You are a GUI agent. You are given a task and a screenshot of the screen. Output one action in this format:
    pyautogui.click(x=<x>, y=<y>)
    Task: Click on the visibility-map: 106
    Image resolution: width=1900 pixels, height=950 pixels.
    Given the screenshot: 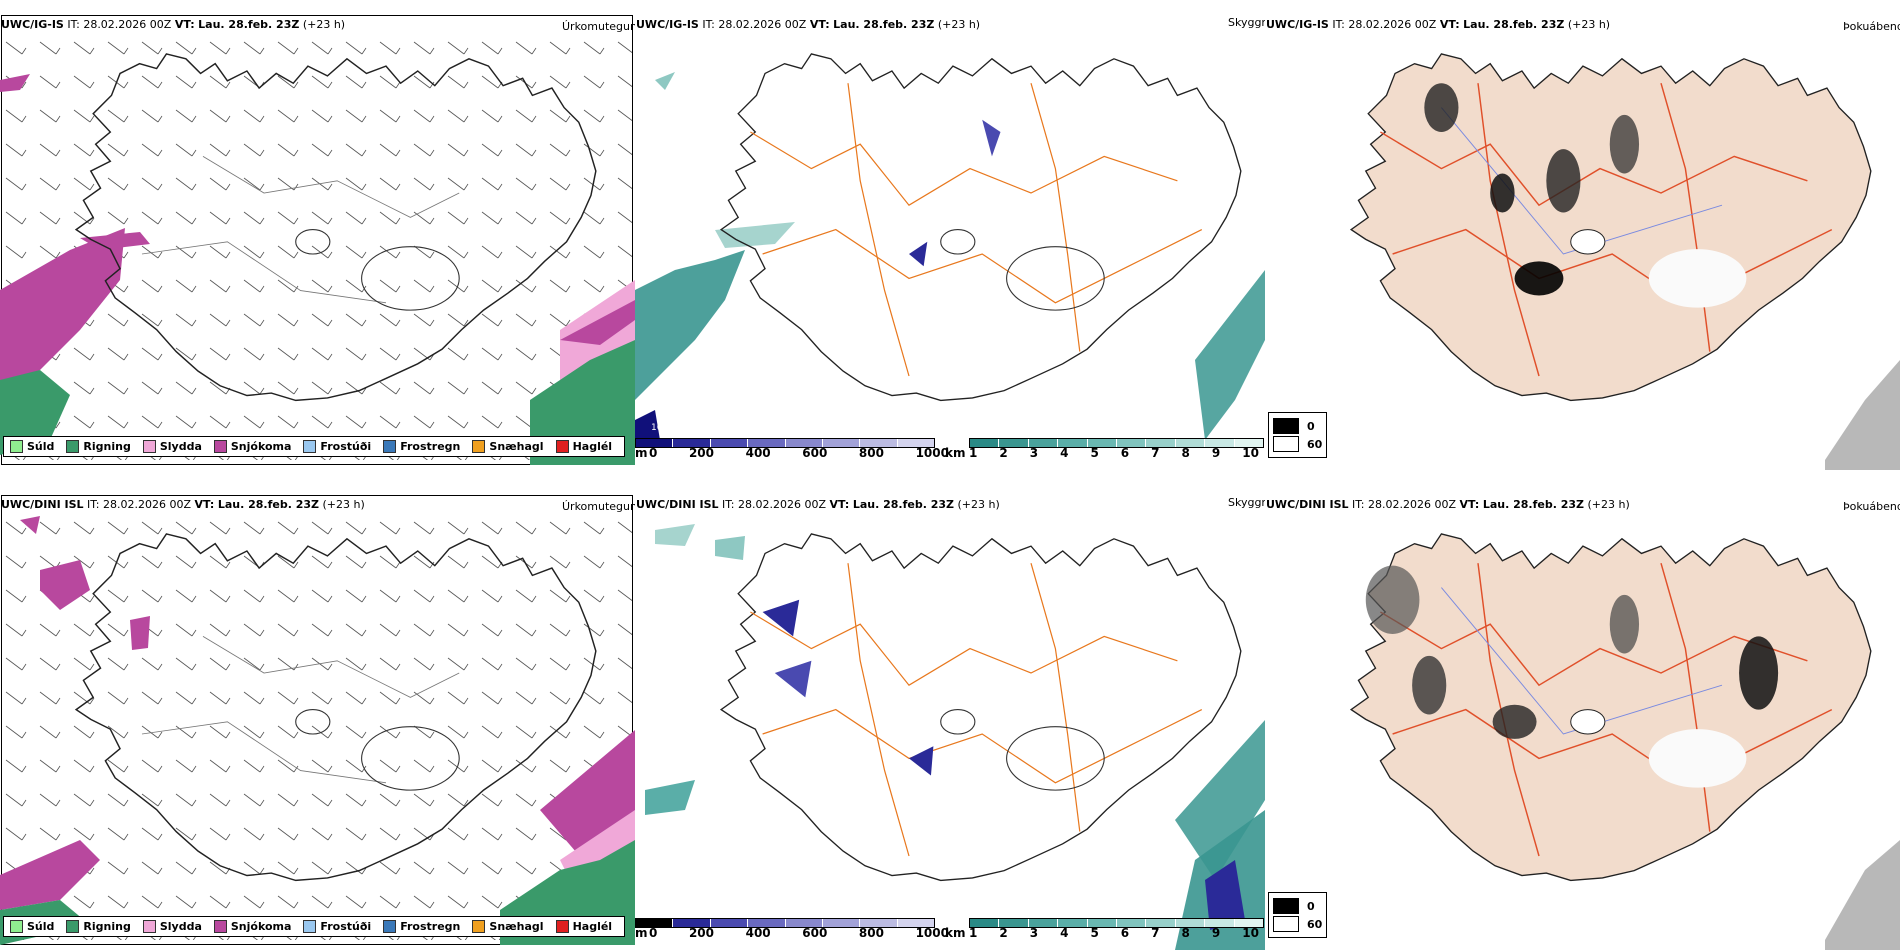 What is the action you would take?
    pyautogui.click(x=950, y=249)
    